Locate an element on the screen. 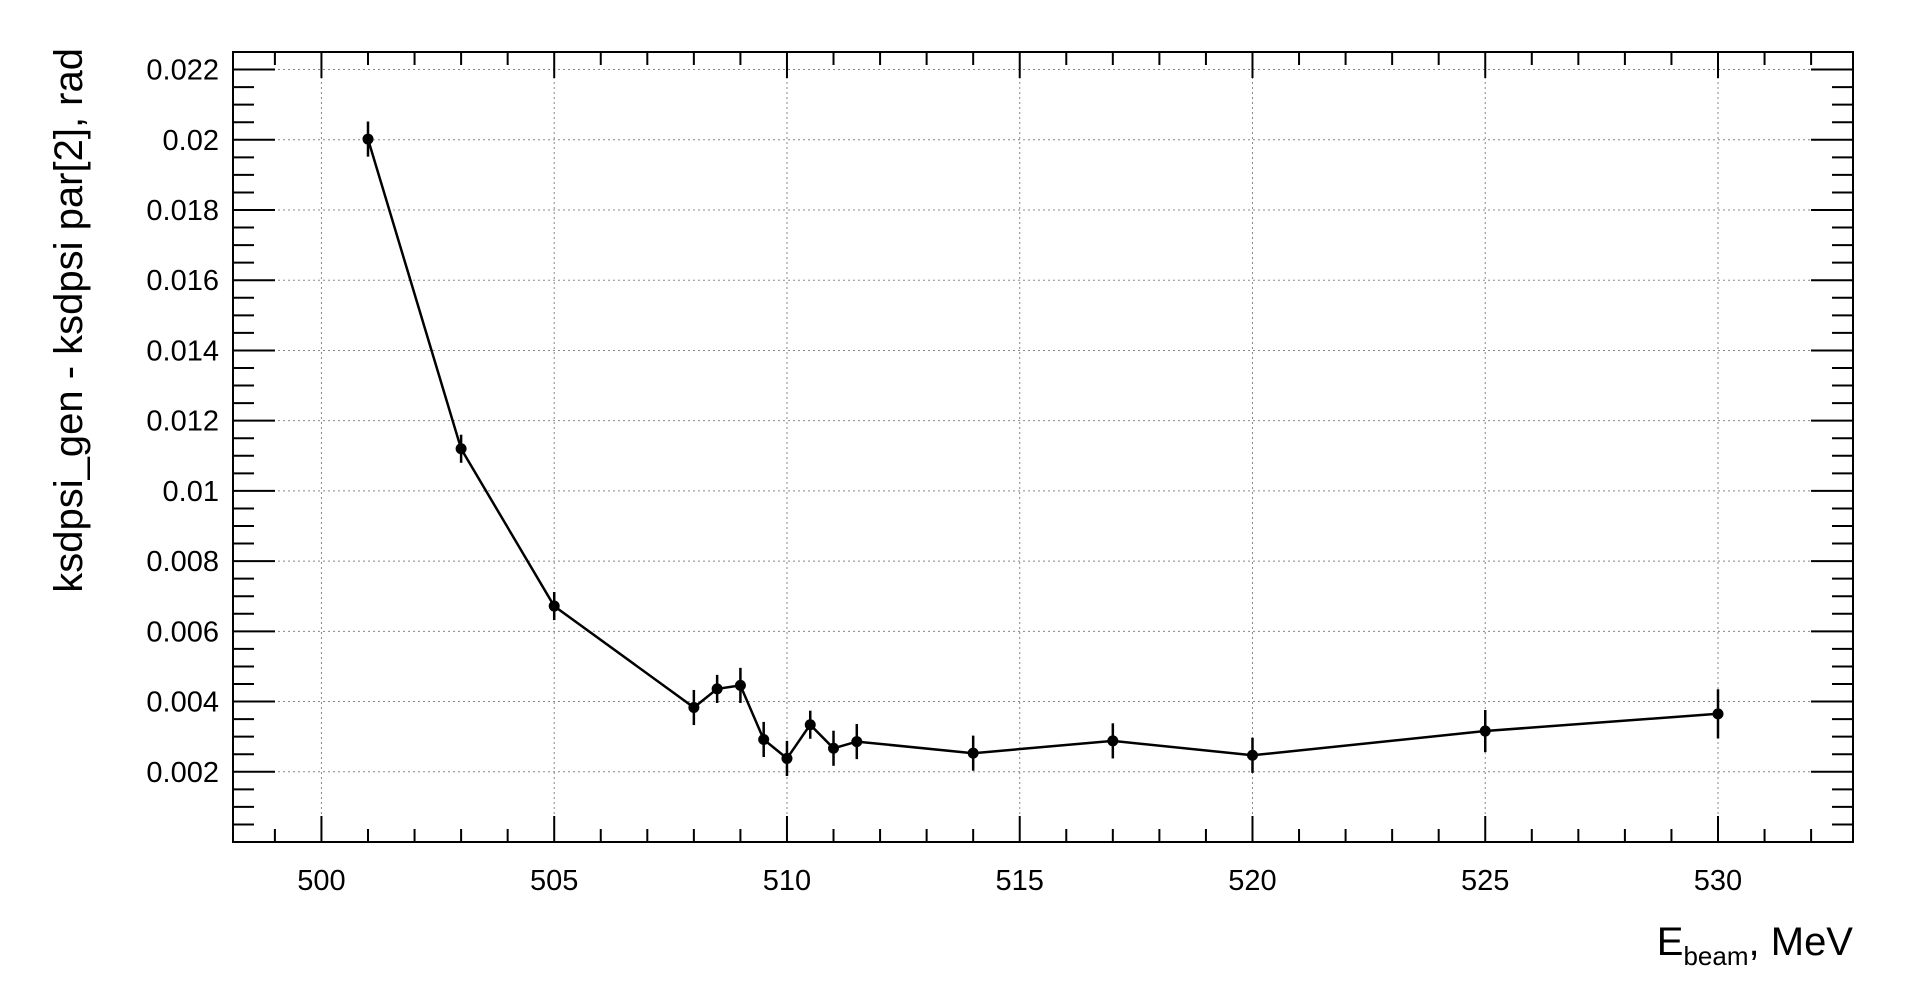  x-tick-label: 520 is located at coordinates (1252, 881).